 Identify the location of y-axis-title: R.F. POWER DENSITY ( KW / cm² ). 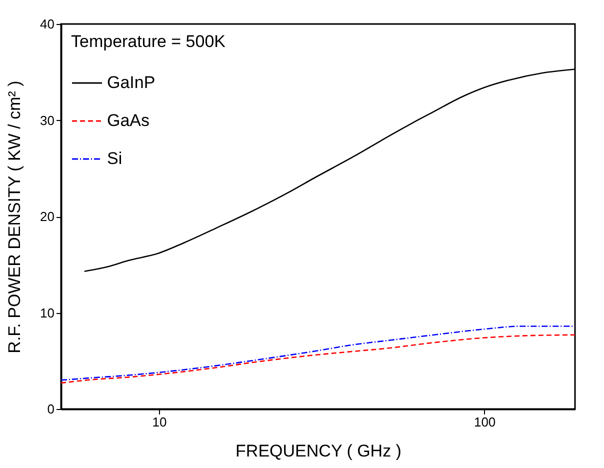
(14, 217).